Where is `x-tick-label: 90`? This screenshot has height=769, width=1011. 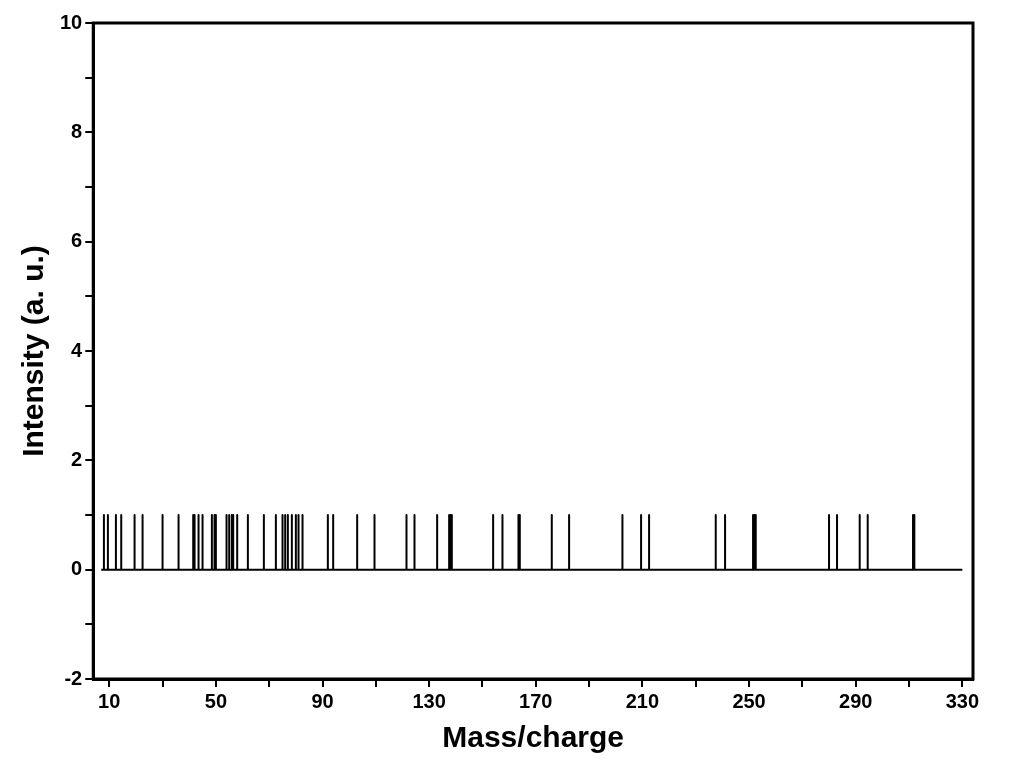
x-tick-label: 90 is located at coordinates (322, 700).